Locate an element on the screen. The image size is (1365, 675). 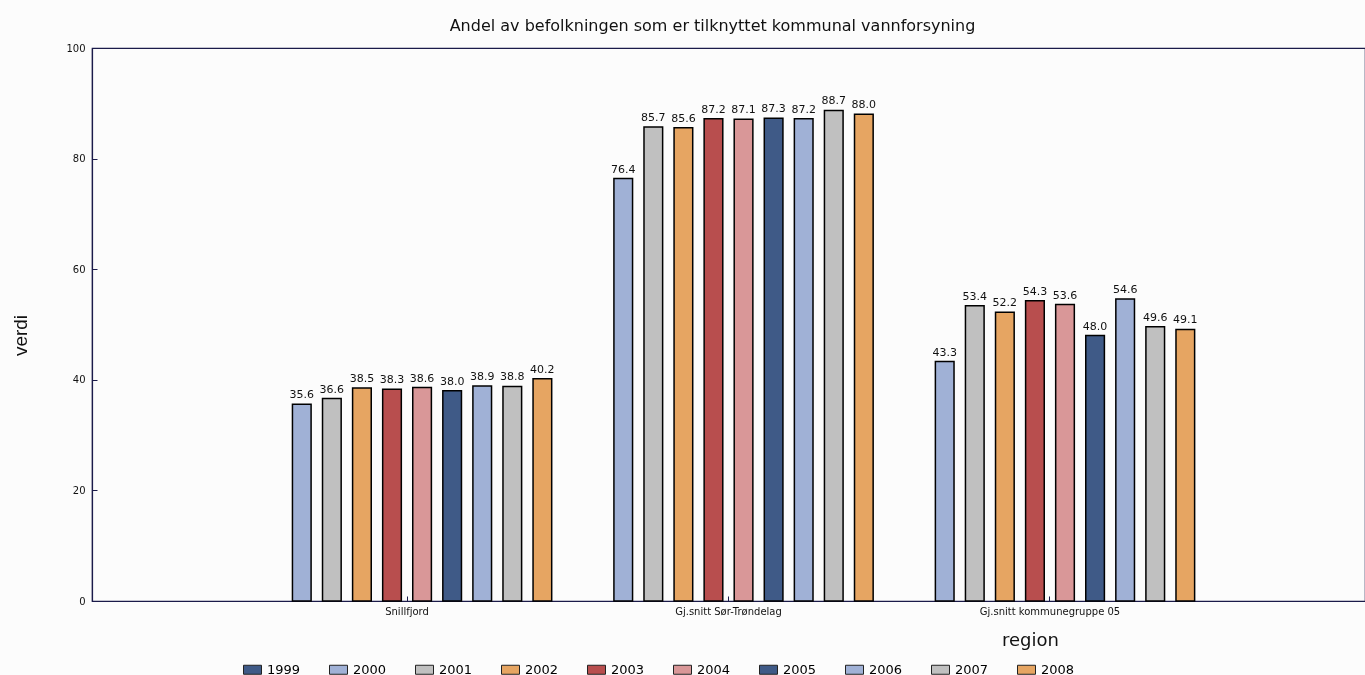
data-label: 85.6 is located at coordinates (683, 118).